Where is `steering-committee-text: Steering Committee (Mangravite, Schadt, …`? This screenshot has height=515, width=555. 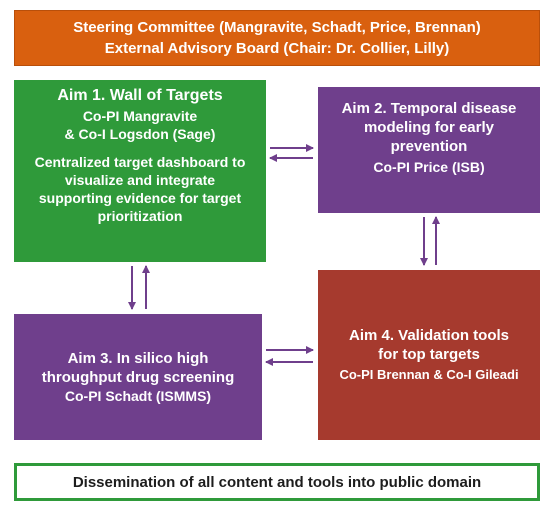 steering-committee-text: Steering Committee (Mangravite, Schadt, … is located at coordinates (277, 27).